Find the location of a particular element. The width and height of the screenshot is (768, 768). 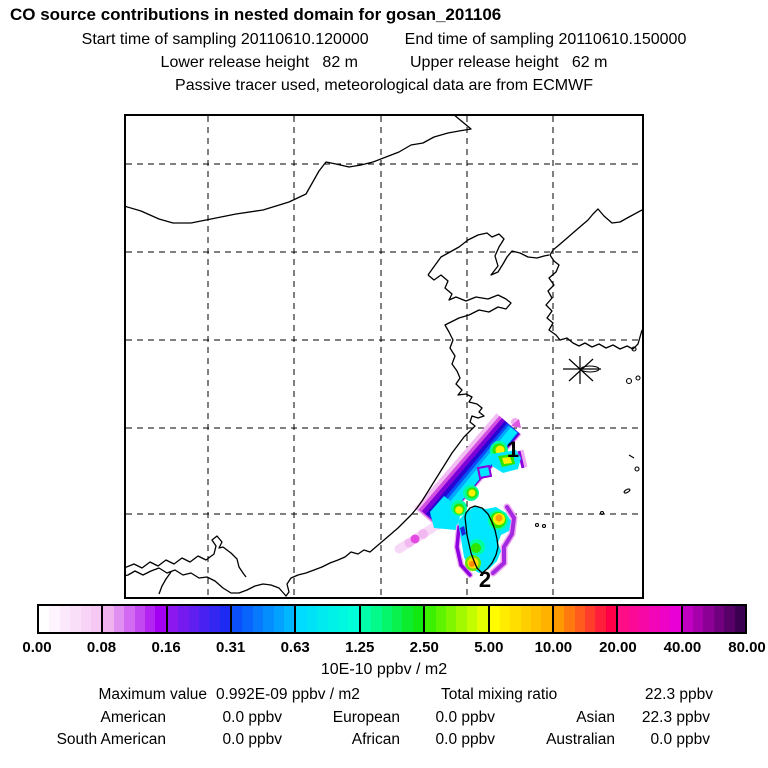

colorbar-tick-label: 10.00 is located at coordinates (553, 647).